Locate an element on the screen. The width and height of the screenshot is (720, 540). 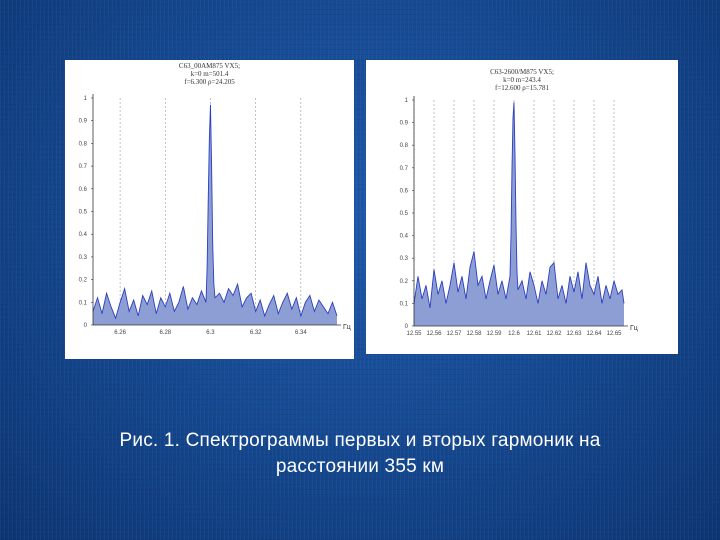
chart-header-line-2: k=0 m=501.4 is located at coordinates (209, 74).